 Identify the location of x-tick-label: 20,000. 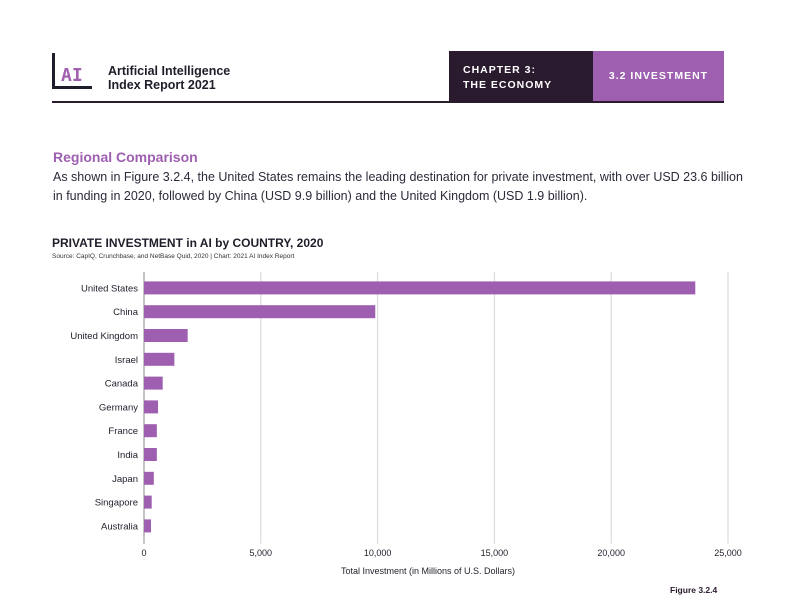
(611, 553).